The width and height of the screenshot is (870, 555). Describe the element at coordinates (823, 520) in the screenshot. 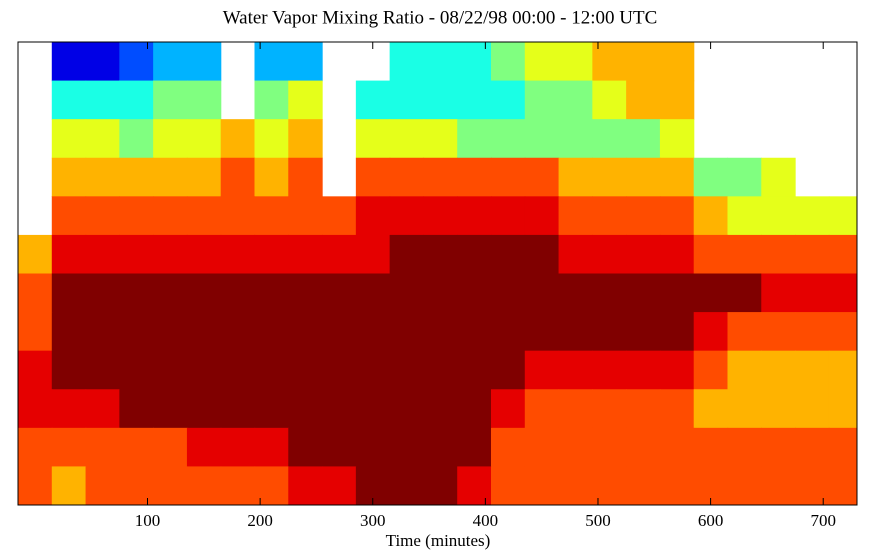

I see `x-tick-label: 700` at that location.